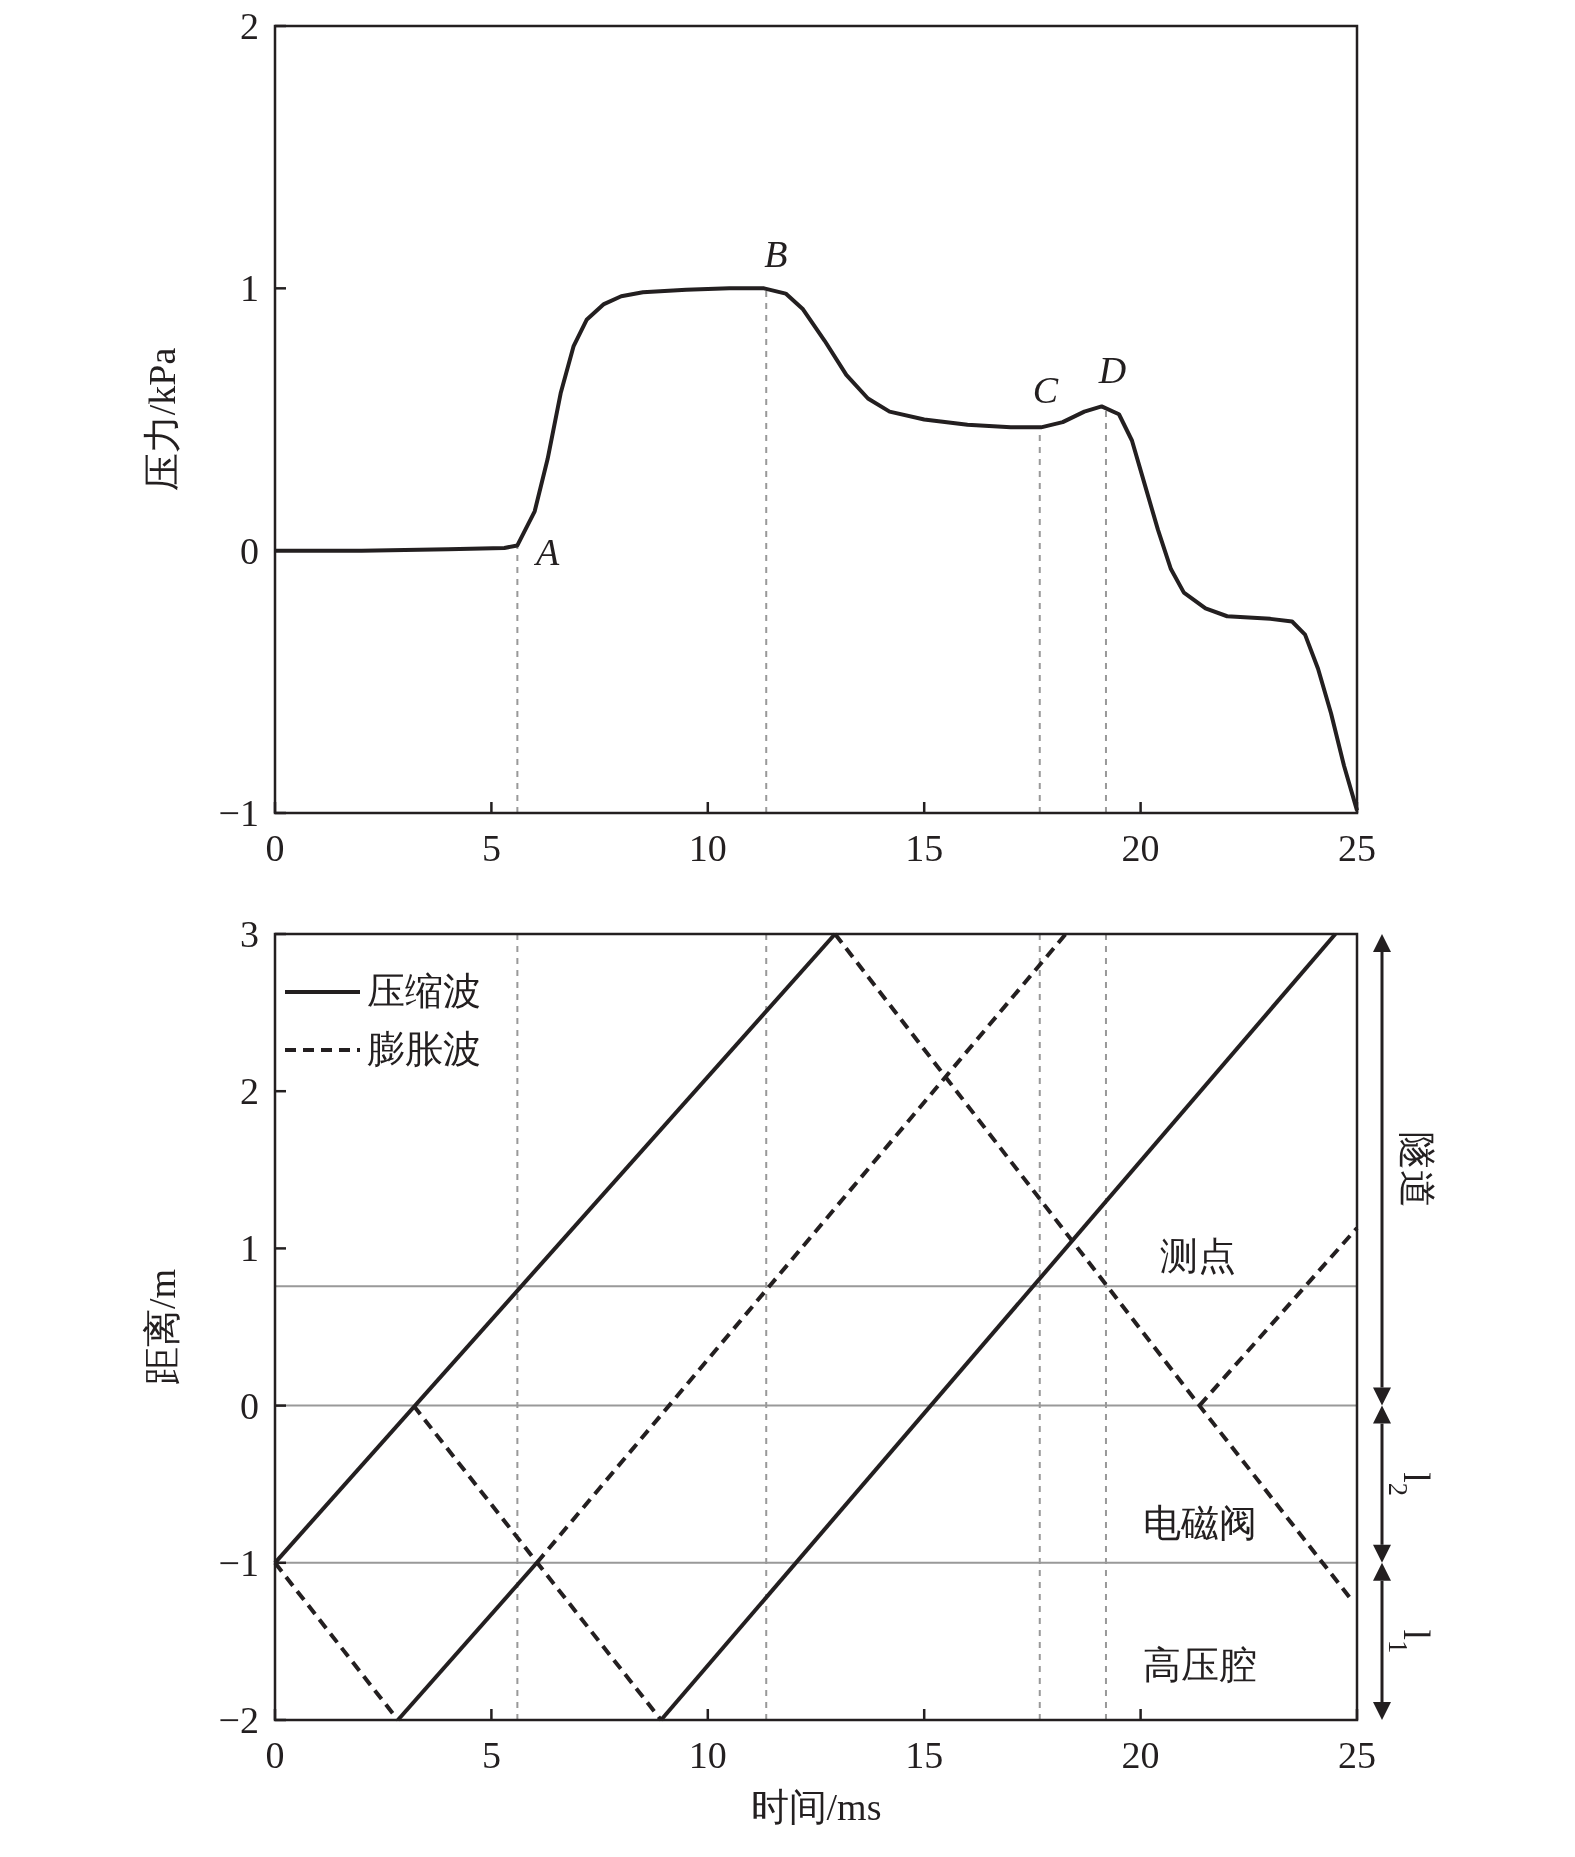 This screenshot has width=1575, height=1857. Describe the element at coordinates (1045, 389) in the screenshot. I see `annotation: C` at that location.